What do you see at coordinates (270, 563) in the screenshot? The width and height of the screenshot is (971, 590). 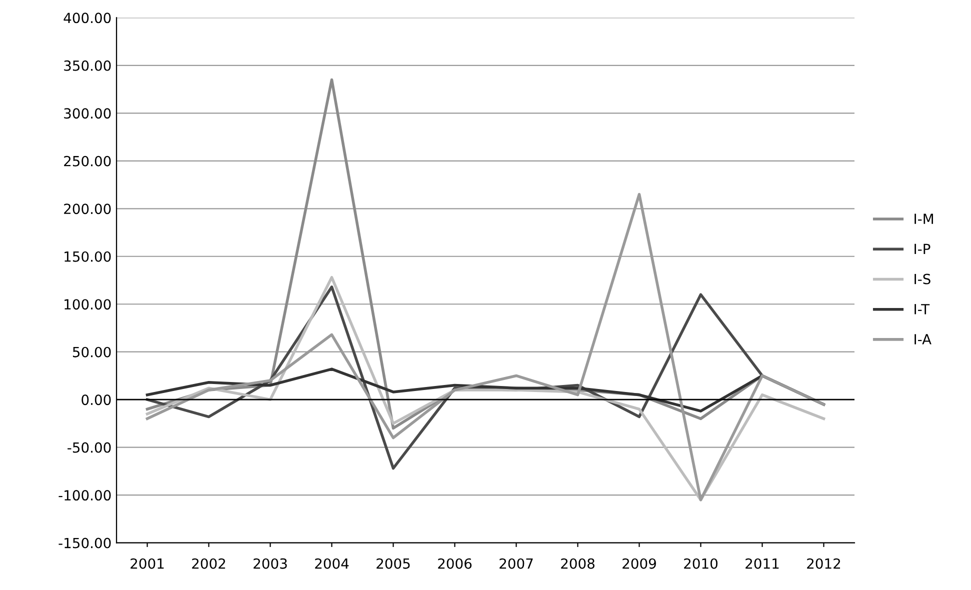 I see `x-tick-label: 2003` at bounding box center [270, 563].